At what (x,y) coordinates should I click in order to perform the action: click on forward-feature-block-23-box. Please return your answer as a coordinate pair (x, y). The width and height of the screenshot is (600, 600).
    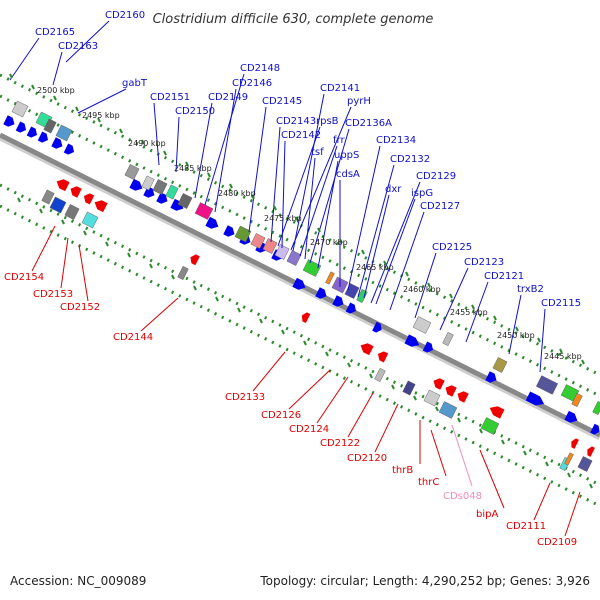
    Looking at the image, I should click on (547, 385).